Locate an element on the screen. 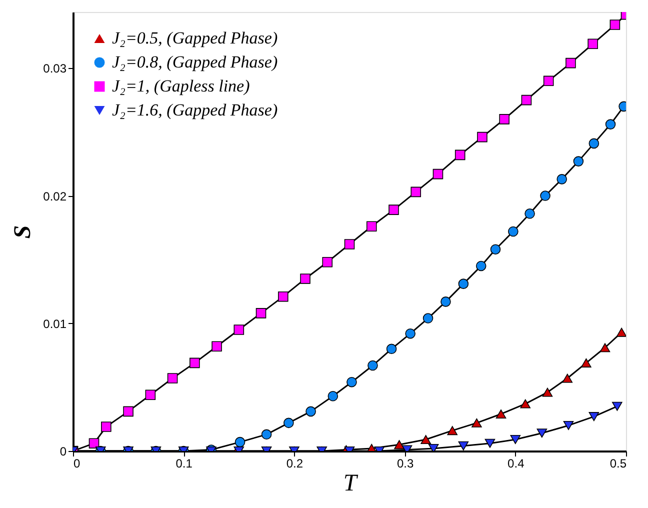 The width and height of the screenshot is (648, 508). y-tick-label: 0.01 is located at coordinates (55, 323).